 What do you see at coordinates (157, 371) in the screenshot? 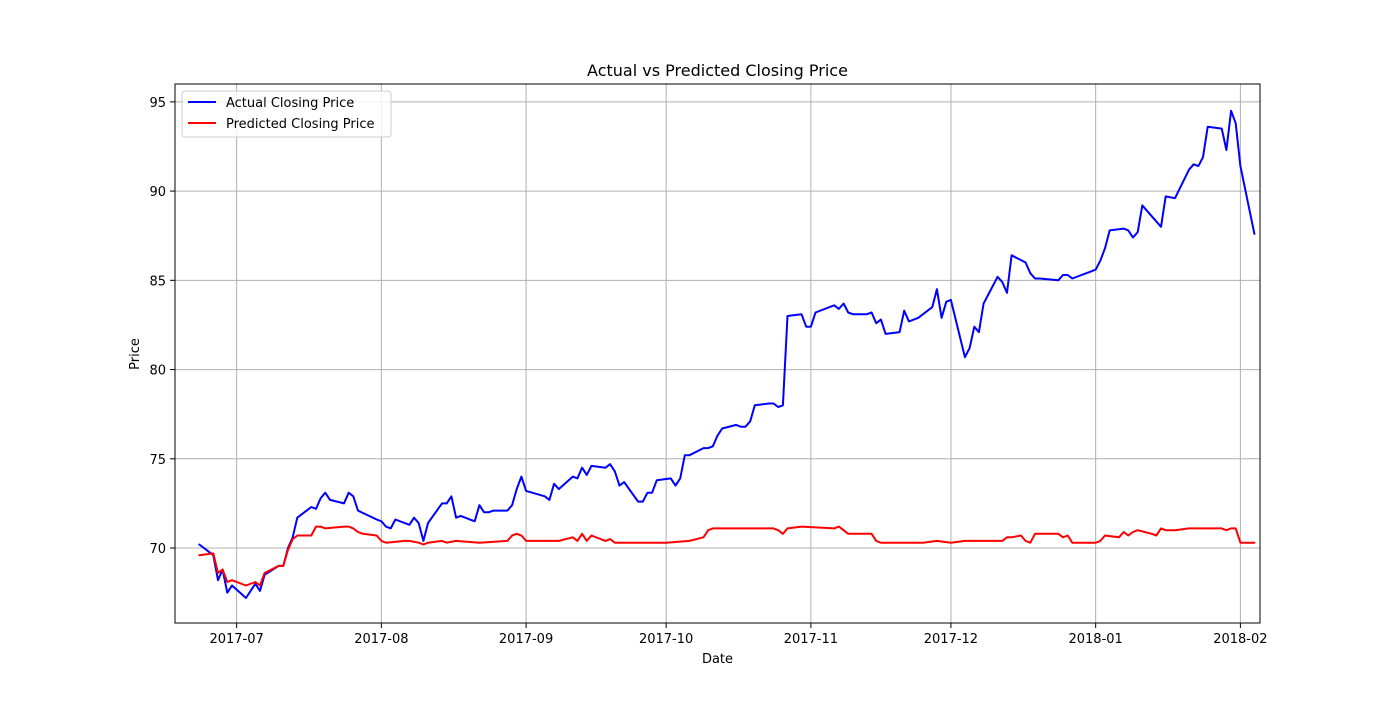
I see `y-tick-label: 80` at bounding box center [157, 371].